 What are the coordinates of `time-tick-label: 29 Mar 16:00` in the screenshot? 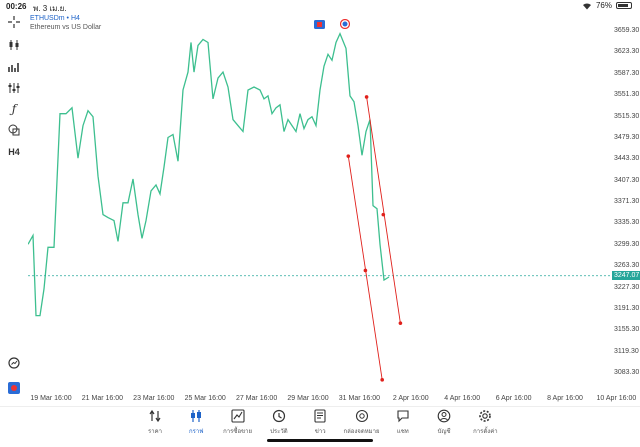 It's located at (308, 398).